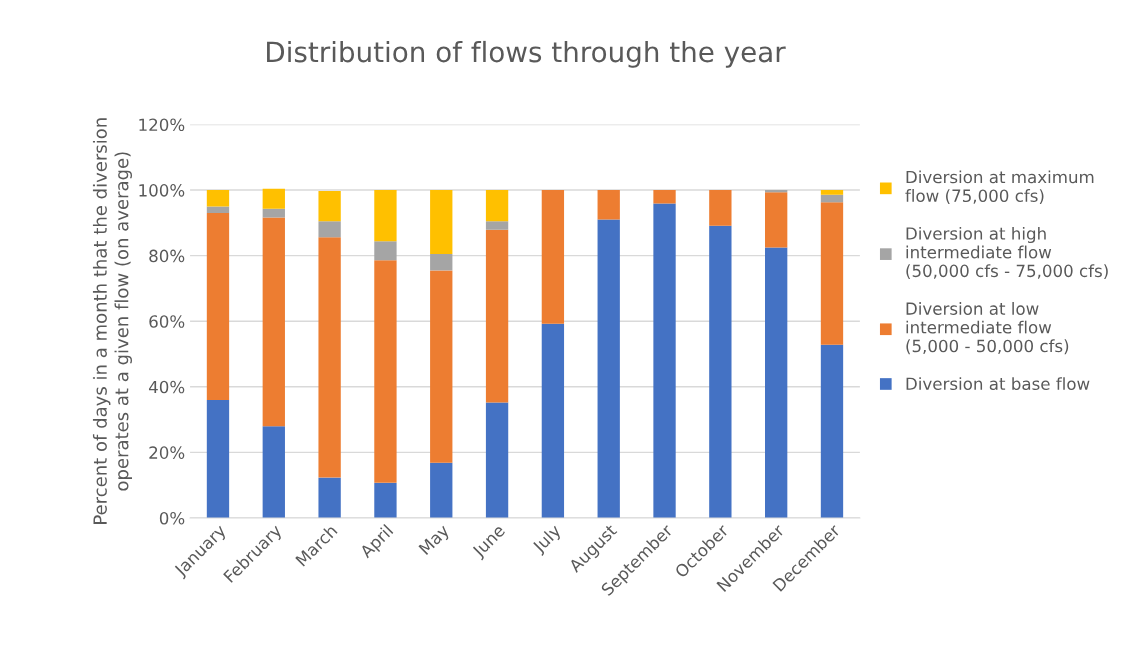  Describe the element at coordinates (166, 387) in the screenshot. I see `y-tick-label: 40%` at that location.